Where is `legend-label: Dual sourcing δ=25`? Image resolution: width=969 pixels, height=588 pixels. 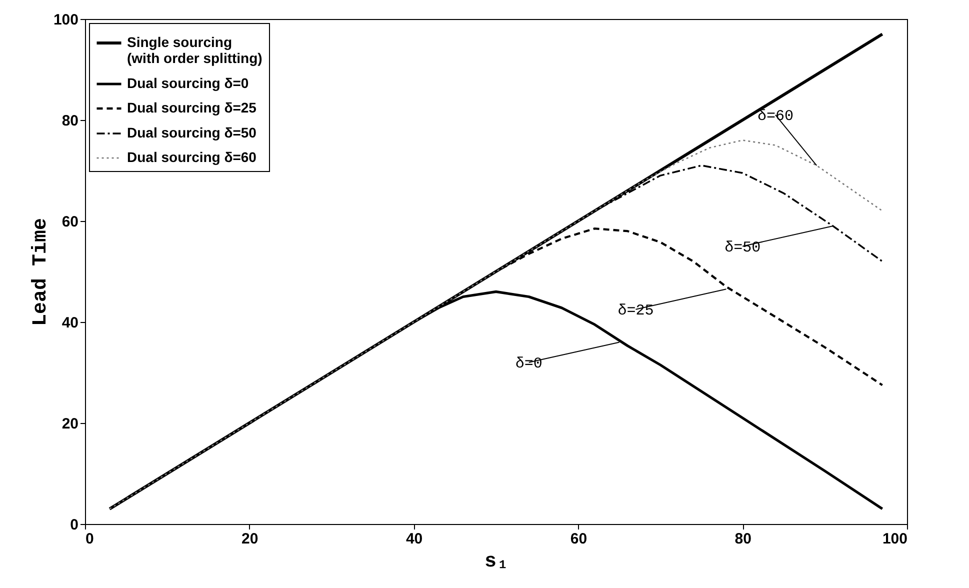
legend-label: Dual sourcing δ=25 is located at coordinates (192, 108).